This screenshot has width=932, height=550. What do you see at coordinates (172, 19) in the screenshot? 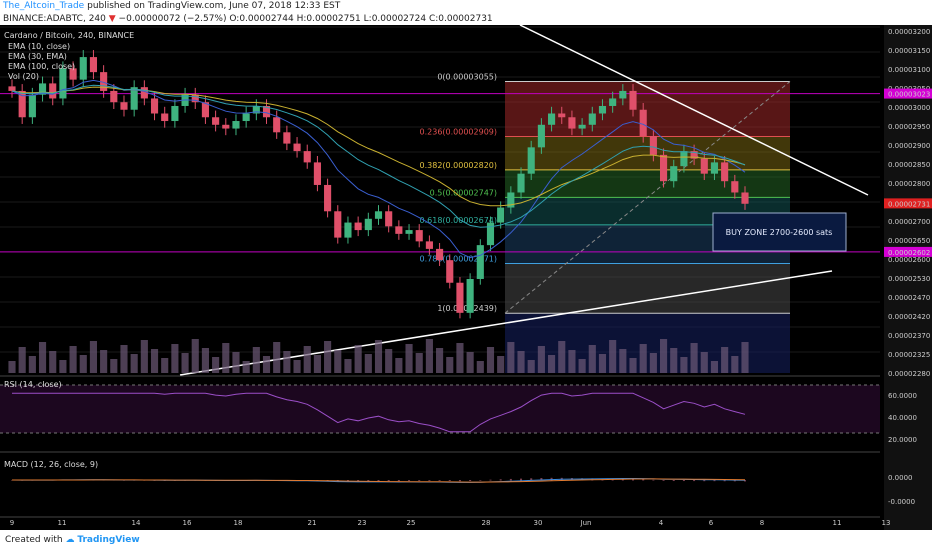
I see `change-text: −0.00000072 (−2.57%)` at bounding box center [172, 19].